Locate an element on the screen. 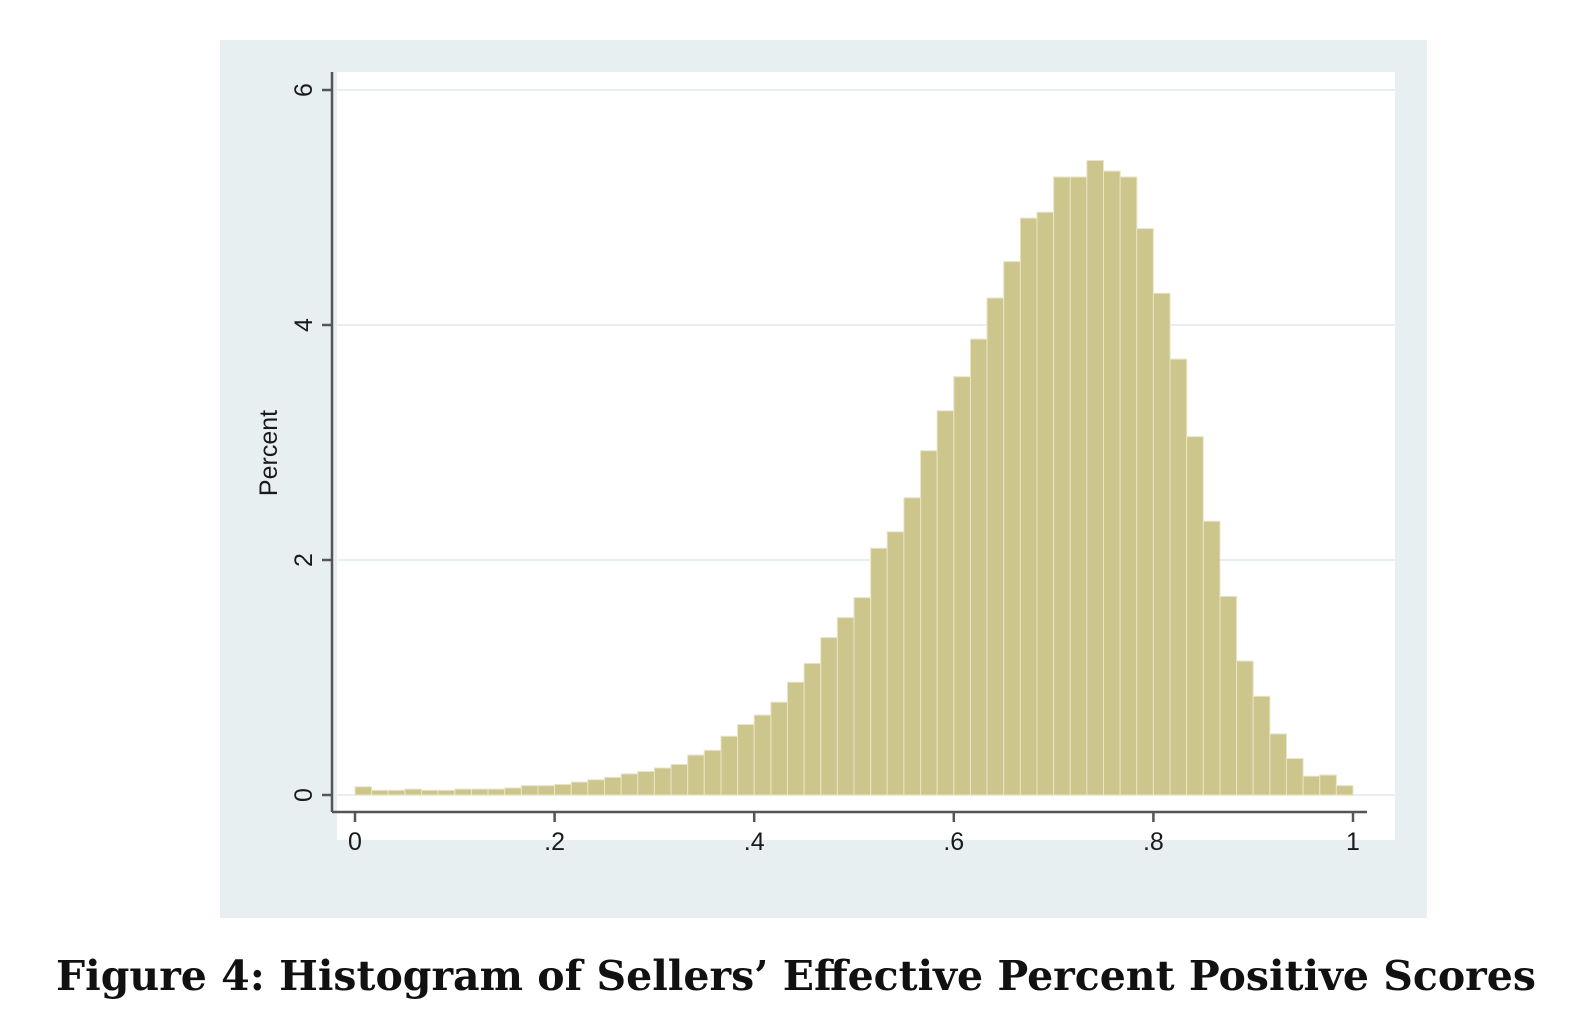 Image resolution: width=1592 pixels, height=1014 pixels. x-tick-label: .6 is located at coordinates (953, 842).